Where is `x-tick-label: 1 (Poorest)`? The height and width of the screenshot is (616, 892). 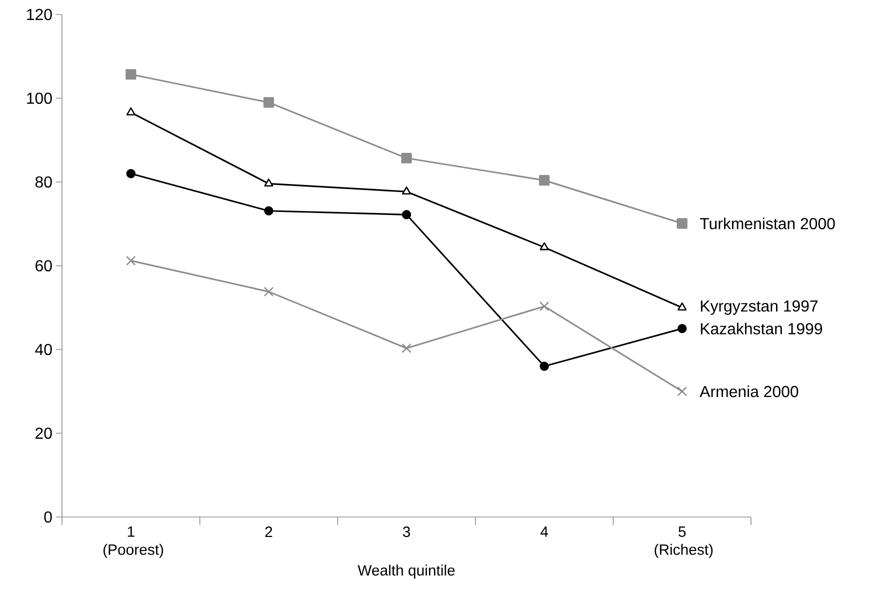
x-tick-label: 1 (Poorest) is located at coordinates (133, 542).